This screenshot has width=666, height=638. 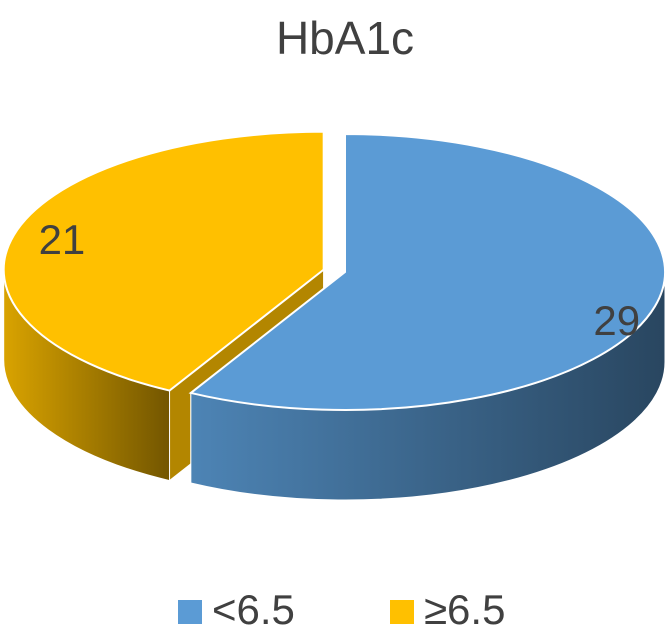 What do you see at coordinates (62, 239) in the screenshot?
I see `data-label: 21` at bounding box center [62, 239].